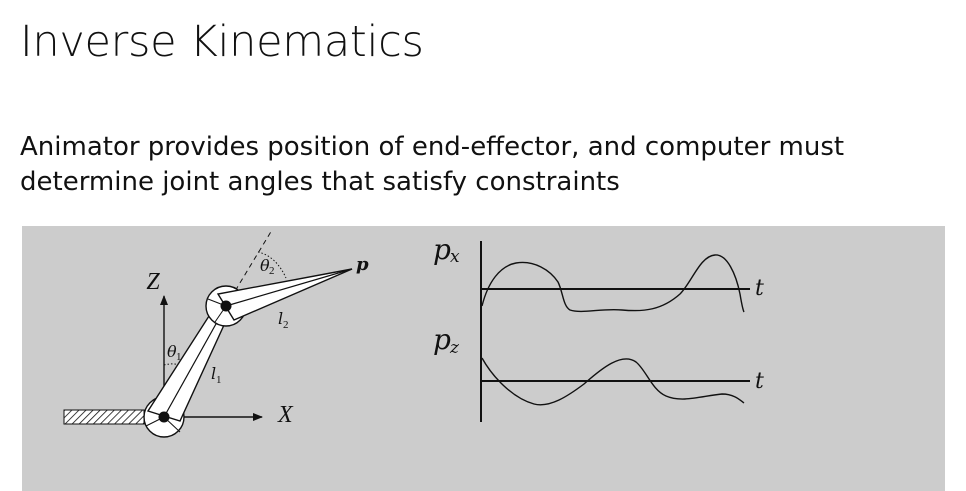 This screenshot has width=966, height=491. What do you see at coordinates (219, 380) in the screenshot?
I see `l1-subscript: 1` at bounding box center [219, 380].